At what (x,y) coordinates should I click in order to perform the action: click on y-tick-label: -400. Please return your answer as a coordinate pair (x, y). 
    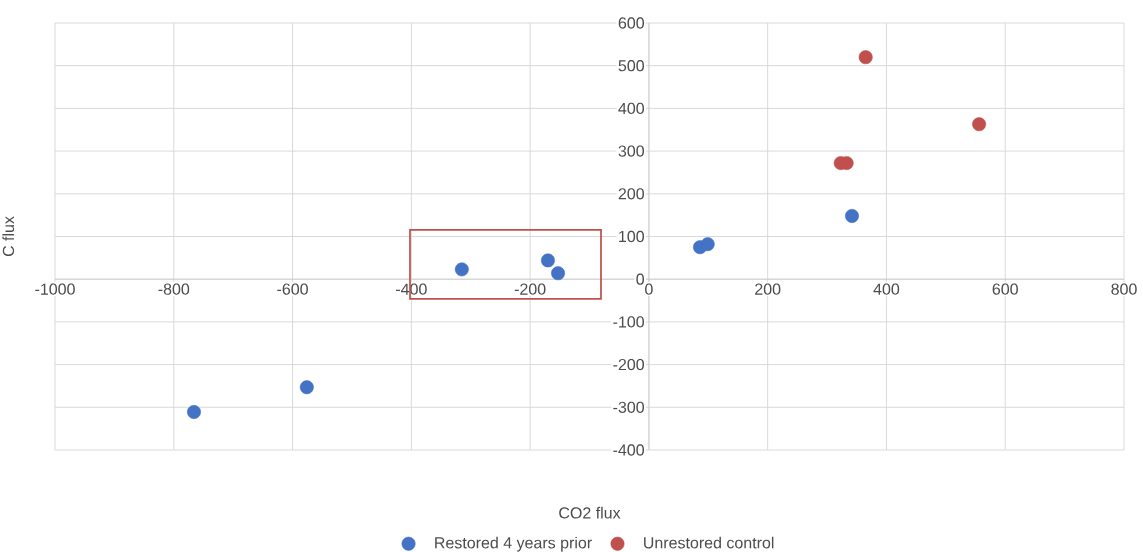
    Looking at the image, I should click on (628, 450).